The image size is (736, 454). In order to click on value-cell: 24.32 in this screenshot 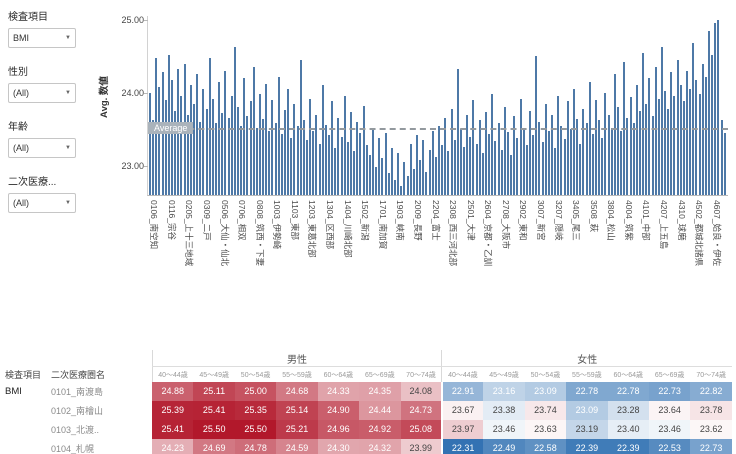, I will do `click(380, 446)`.